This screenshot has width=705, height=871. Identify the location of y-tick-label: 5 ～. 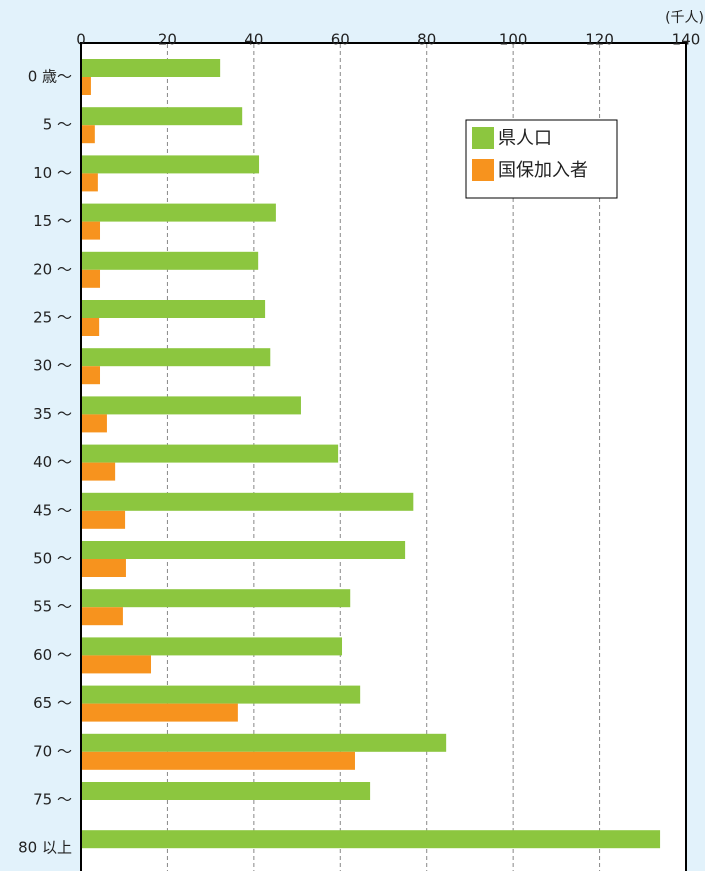
(57, 125).